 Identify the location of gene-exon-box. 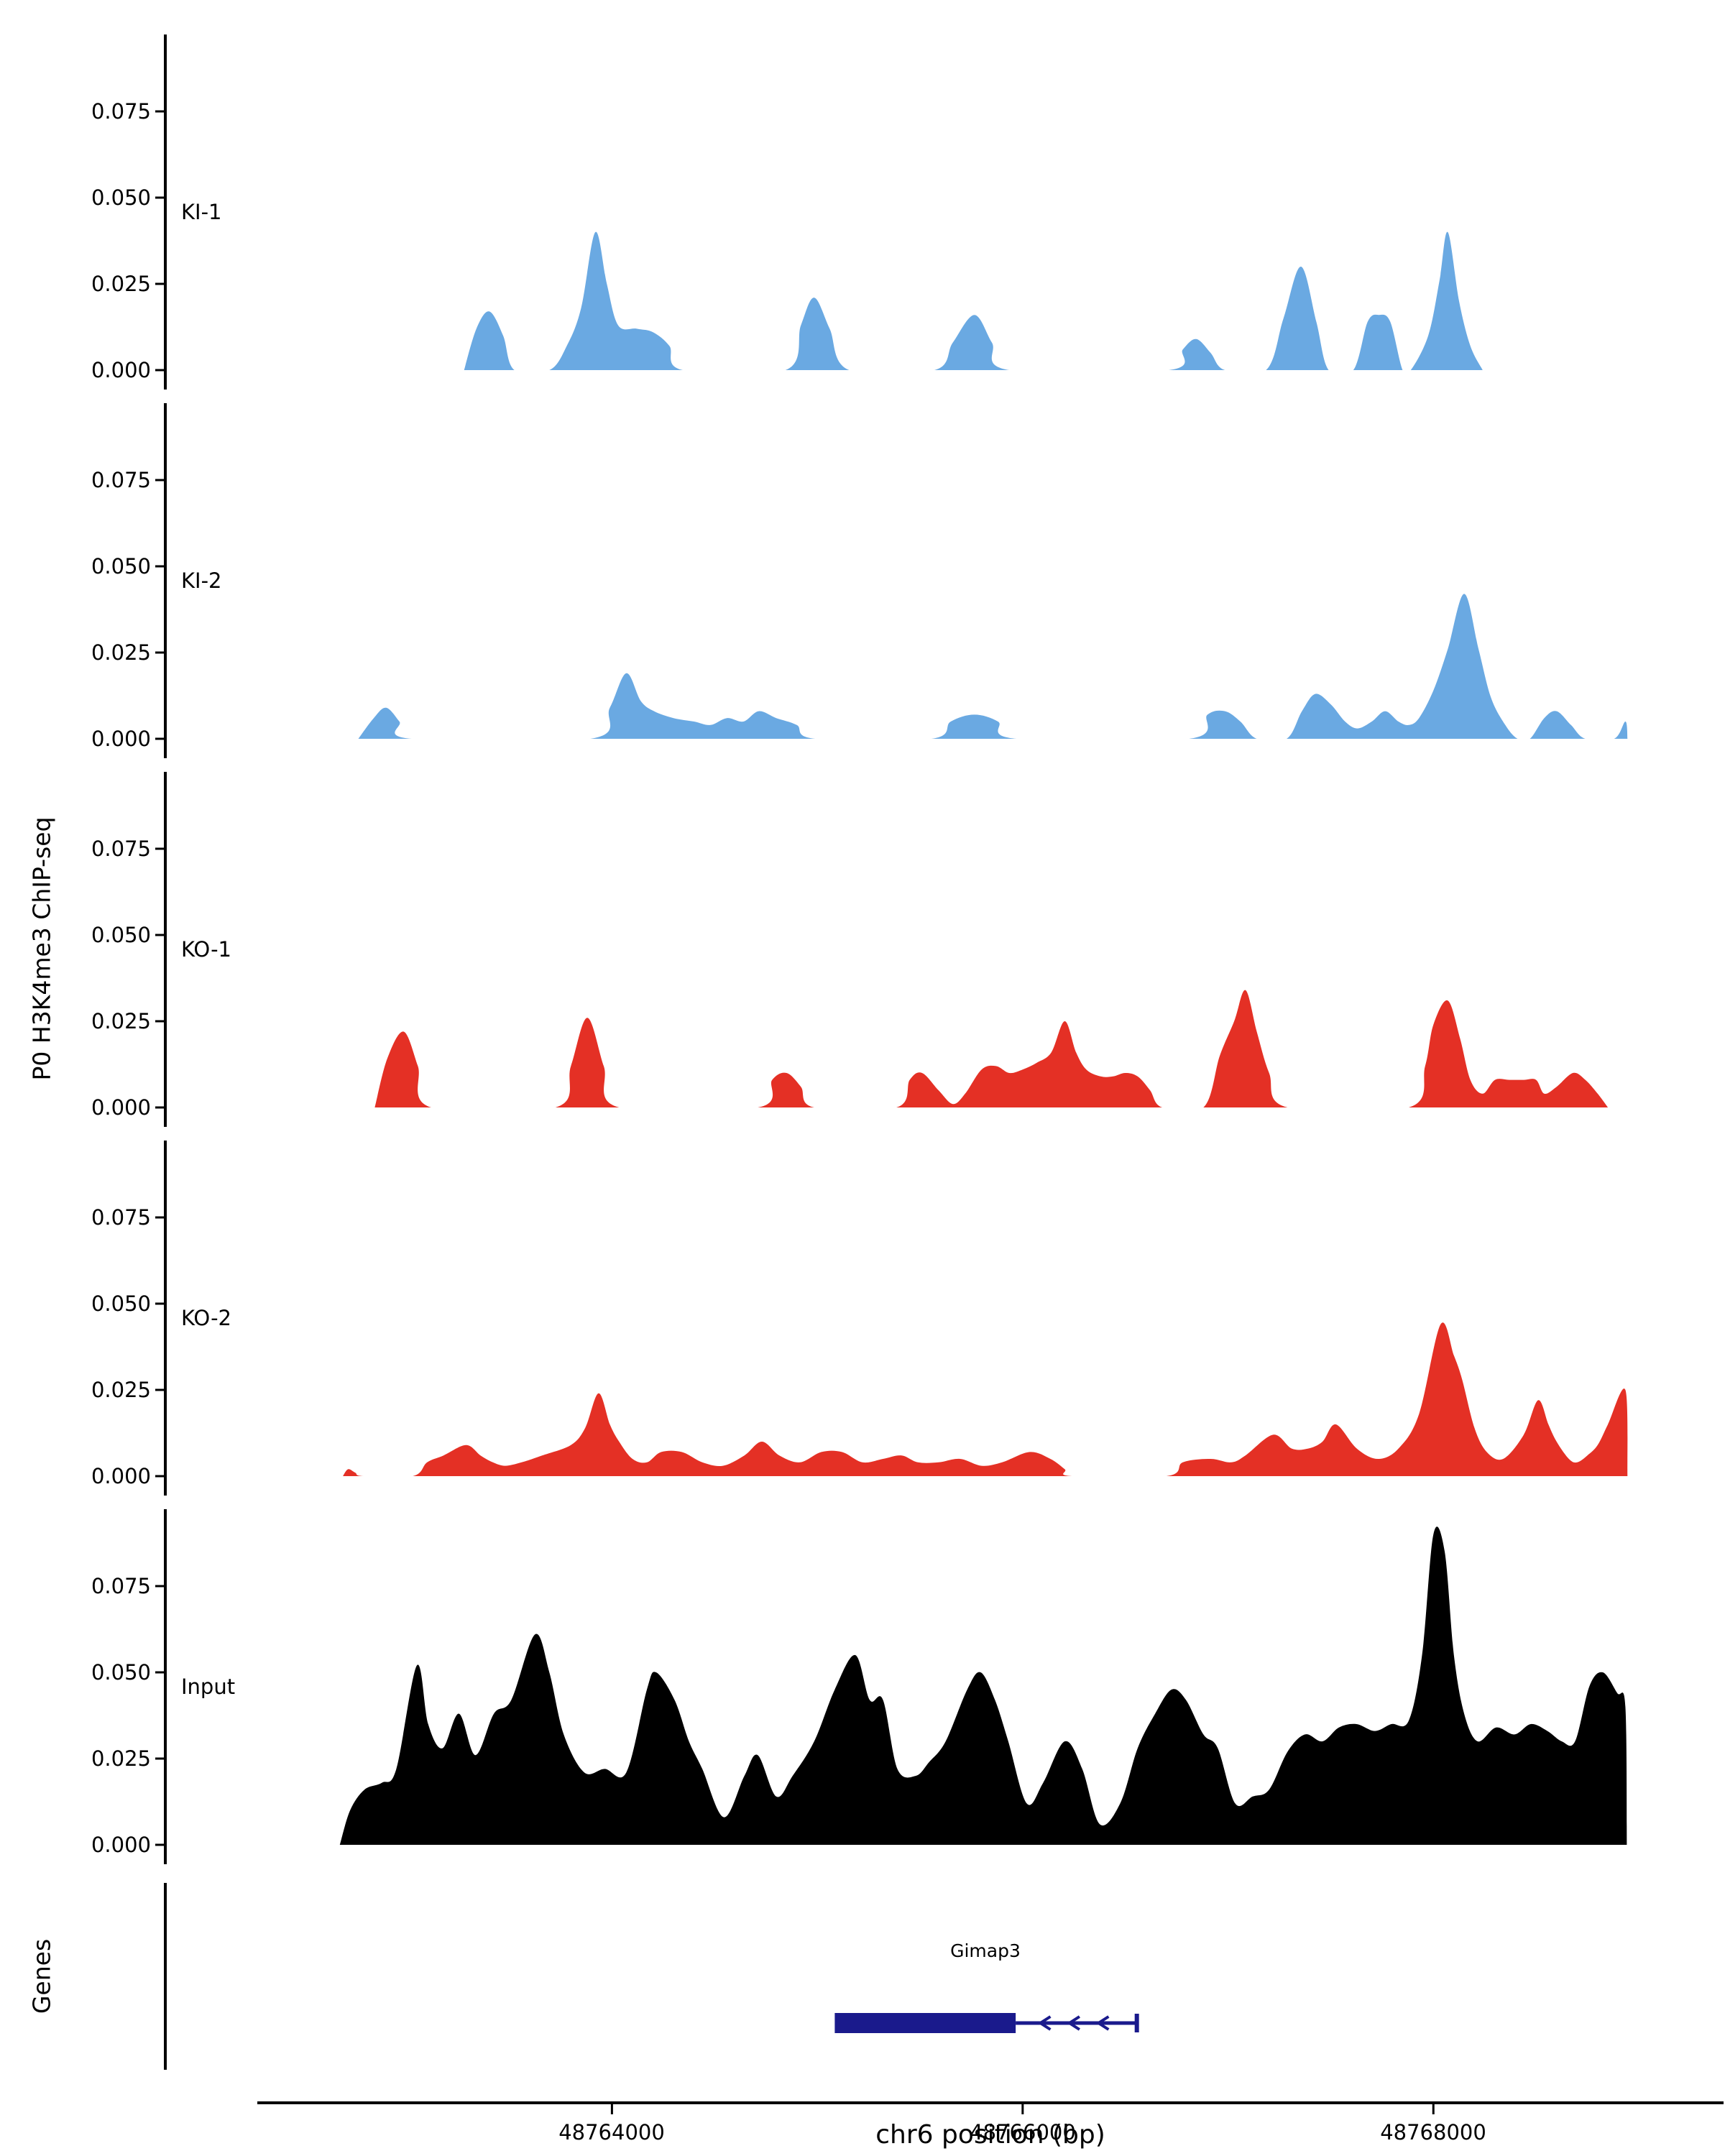
(925, 2023).